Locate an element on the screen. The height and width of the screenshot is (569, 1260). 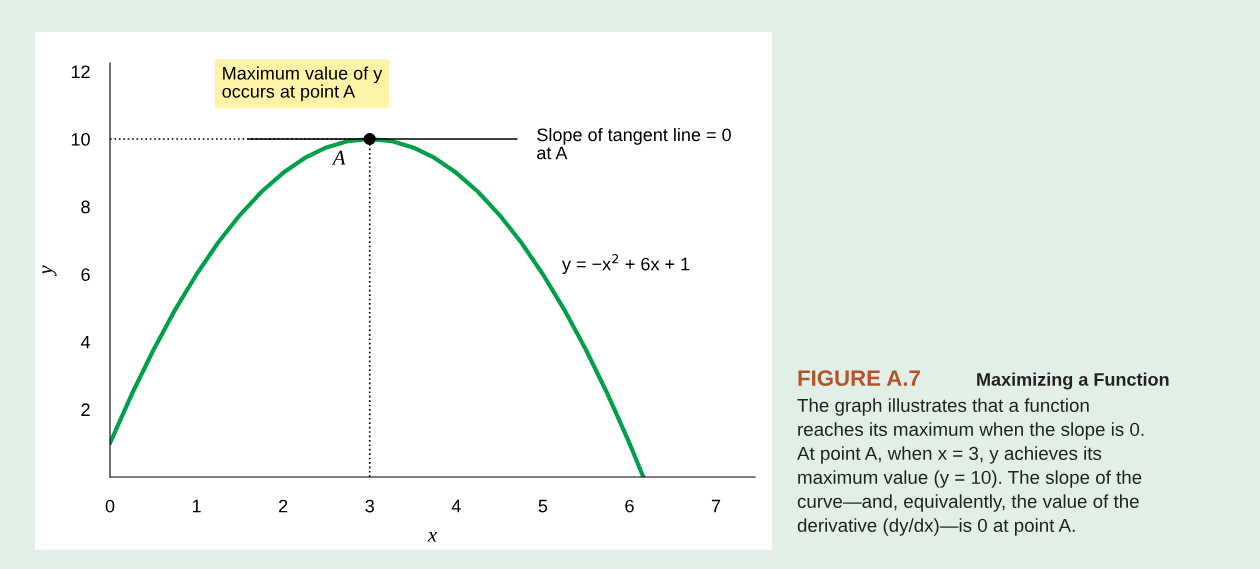
y-axis-title: y is located at coordinates (49, 271).